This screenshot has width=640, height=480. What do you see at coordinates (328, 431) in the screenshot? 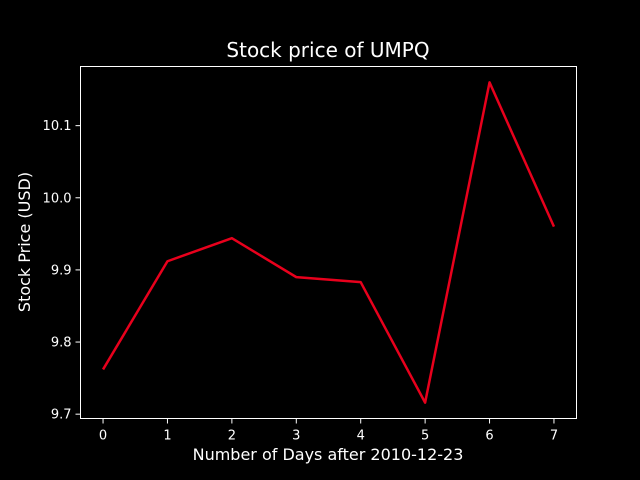
I see `x-axis-ticks: 0 1 2 3 4 5 6 7` at bounding box center [328, 431].